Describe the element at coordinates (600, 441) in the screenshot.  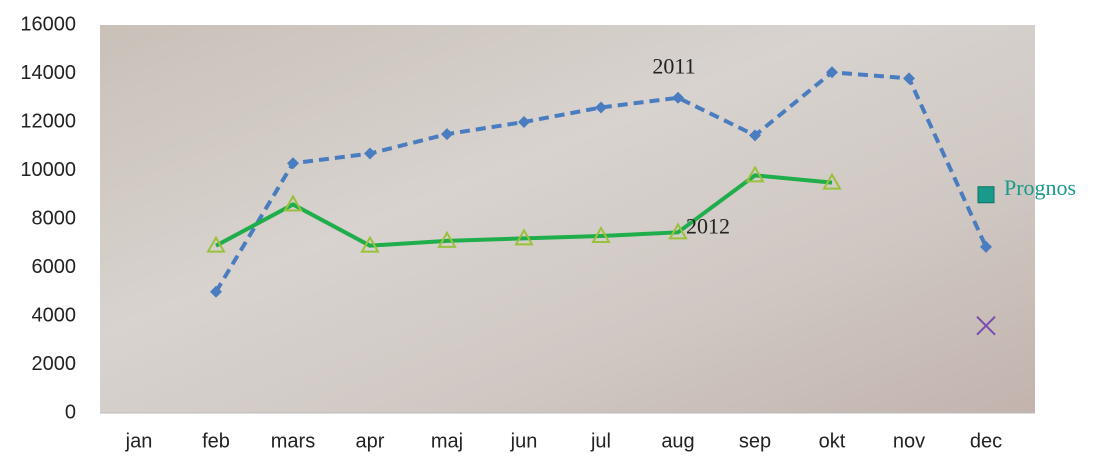
I see `x-tick-label: jul` at that location.